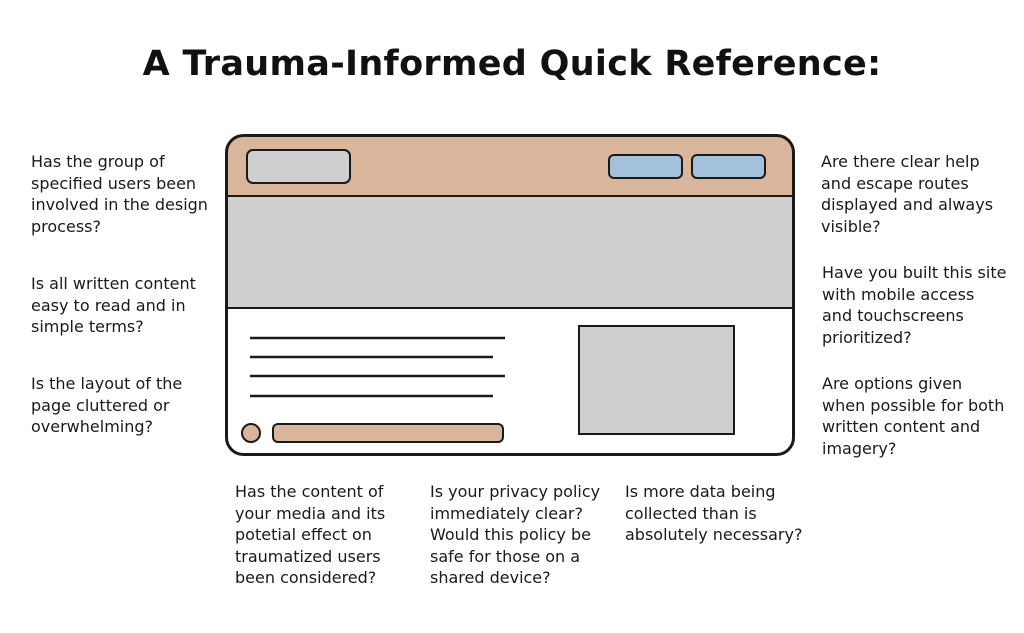 This screenshot has height=633, width=1024. Describe the element at coordinates (298, 166) in the screenshot. I see `logo-placeholder` at that location.